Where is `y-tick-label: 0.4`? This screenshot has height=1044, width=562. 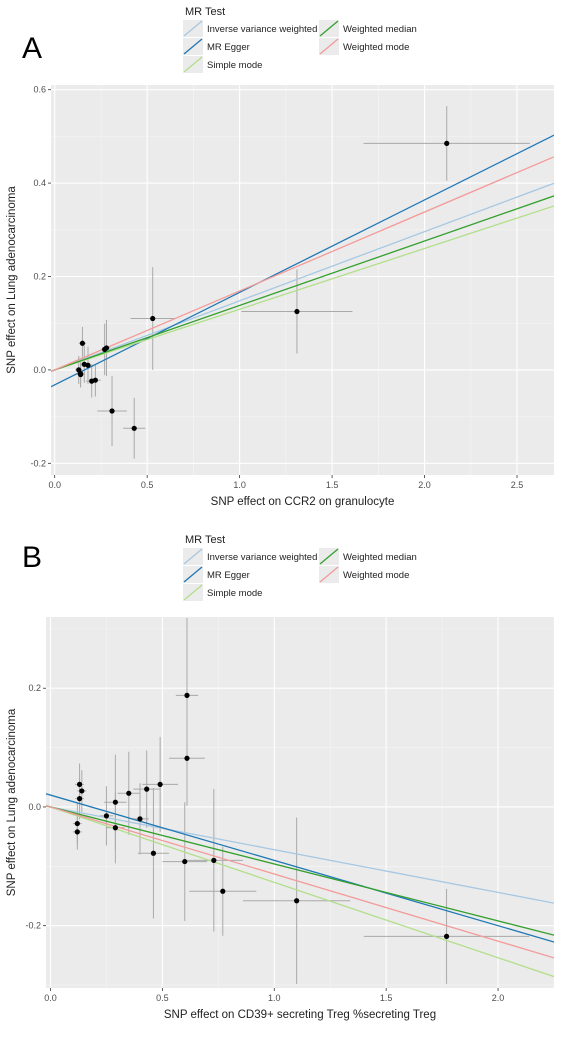
y-tick-label: 0.4 is located at coordinates (39, 183).